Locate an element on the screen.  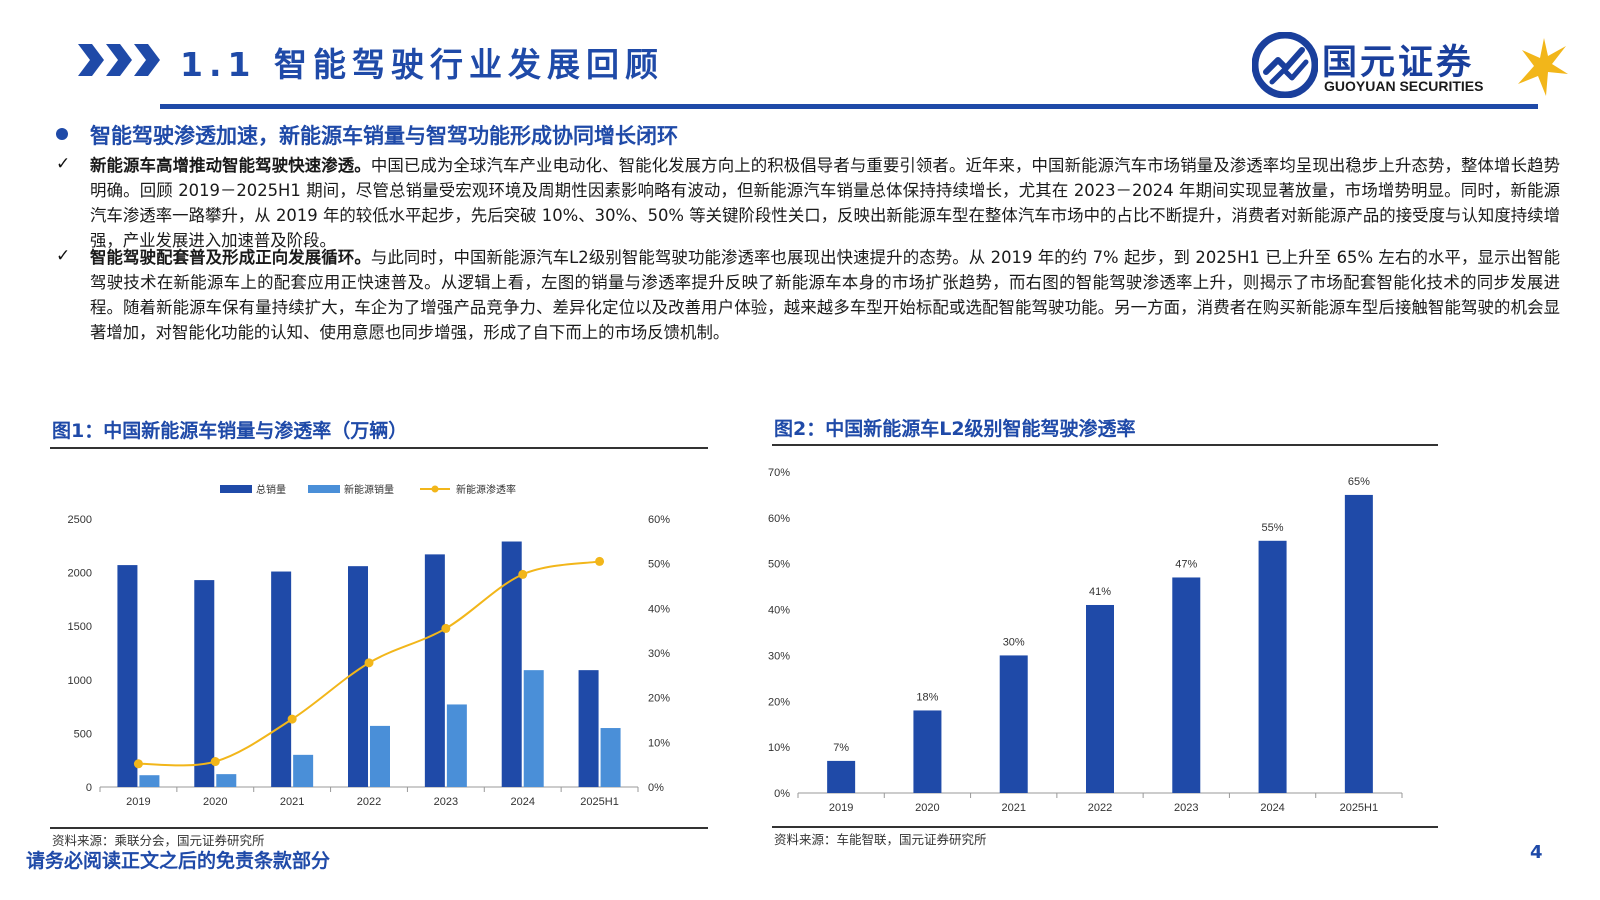
figure-1-bottom-rule is located at coordinates (379, 828).